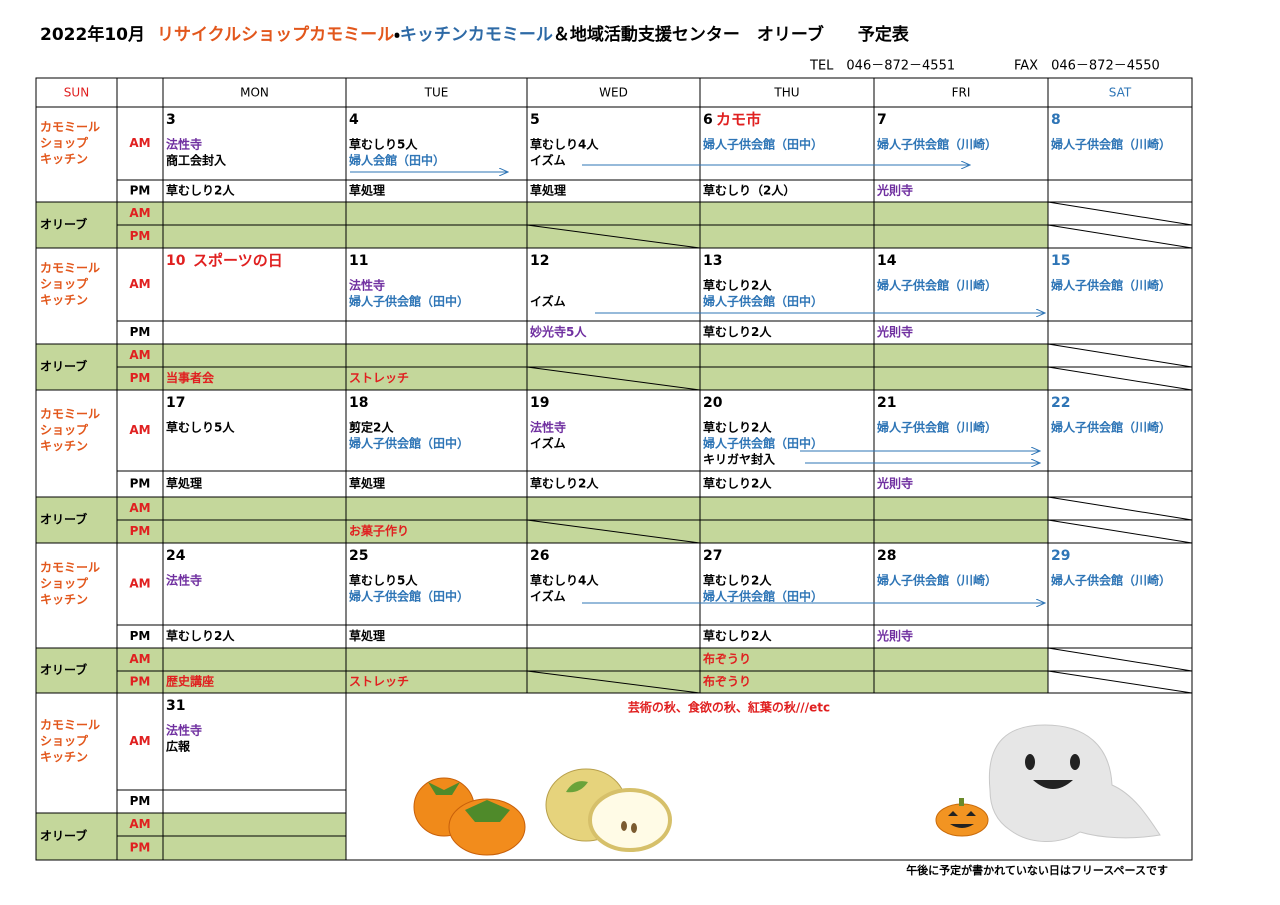  I want to click on entry: 草むしり4人, so click(564, 144).